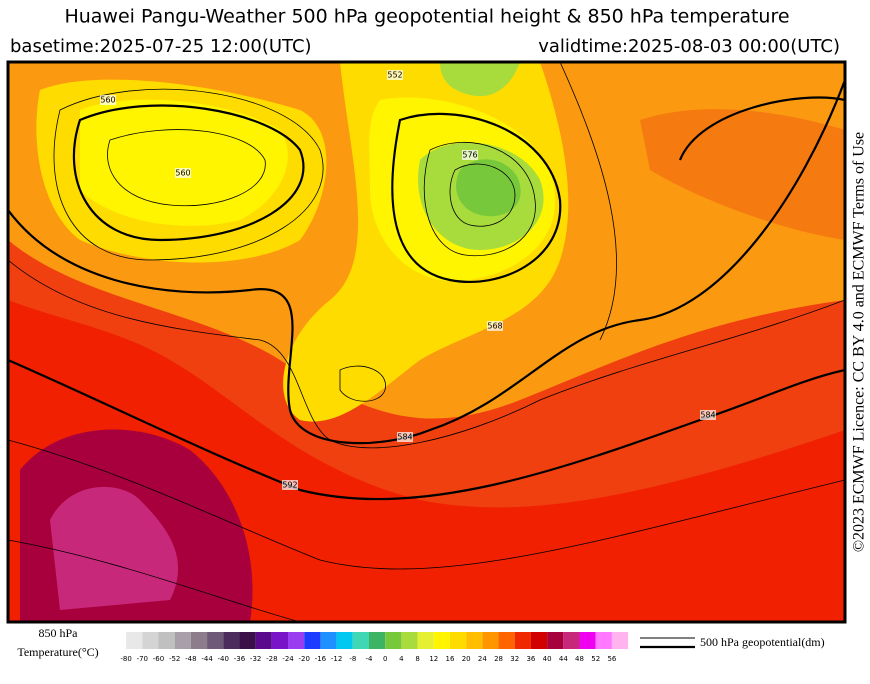 The width and height of the screenshot is (870, 684). Describe the element at coordinates (611, 659) in the screenshot. I see `colorbar-tick-label: 56` at that location.